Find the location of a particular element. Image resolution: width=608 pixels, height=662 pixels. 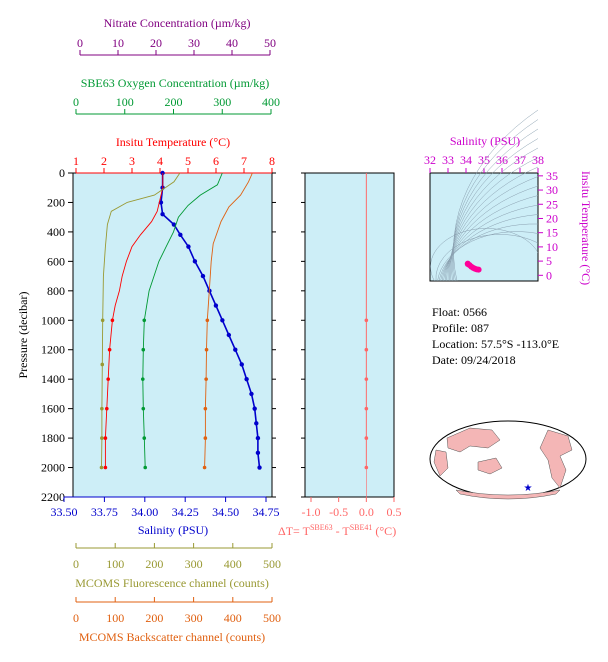

fluorescence-axis-tick-label: 0 is located at coordinates (76, 564).